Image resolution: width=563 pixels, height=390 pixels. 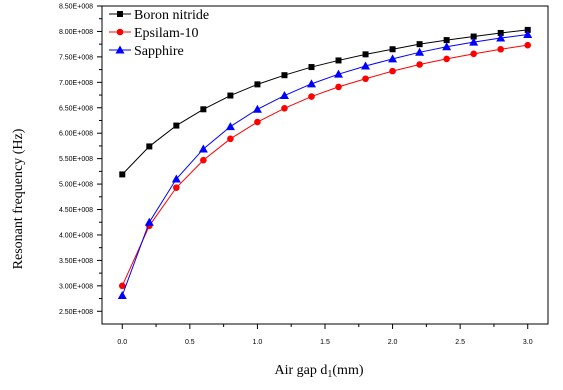 I want to click on legend: Boron nitride Epsilam-10 Sapphire, so click(x=159, y=33).